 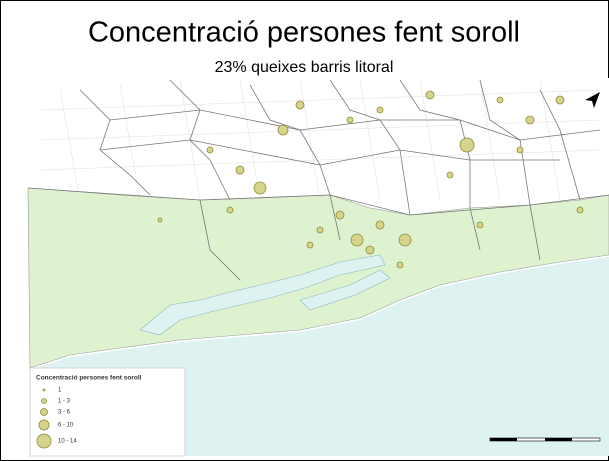 I want to click on legend-label: 1, so click(x=60, y=391).